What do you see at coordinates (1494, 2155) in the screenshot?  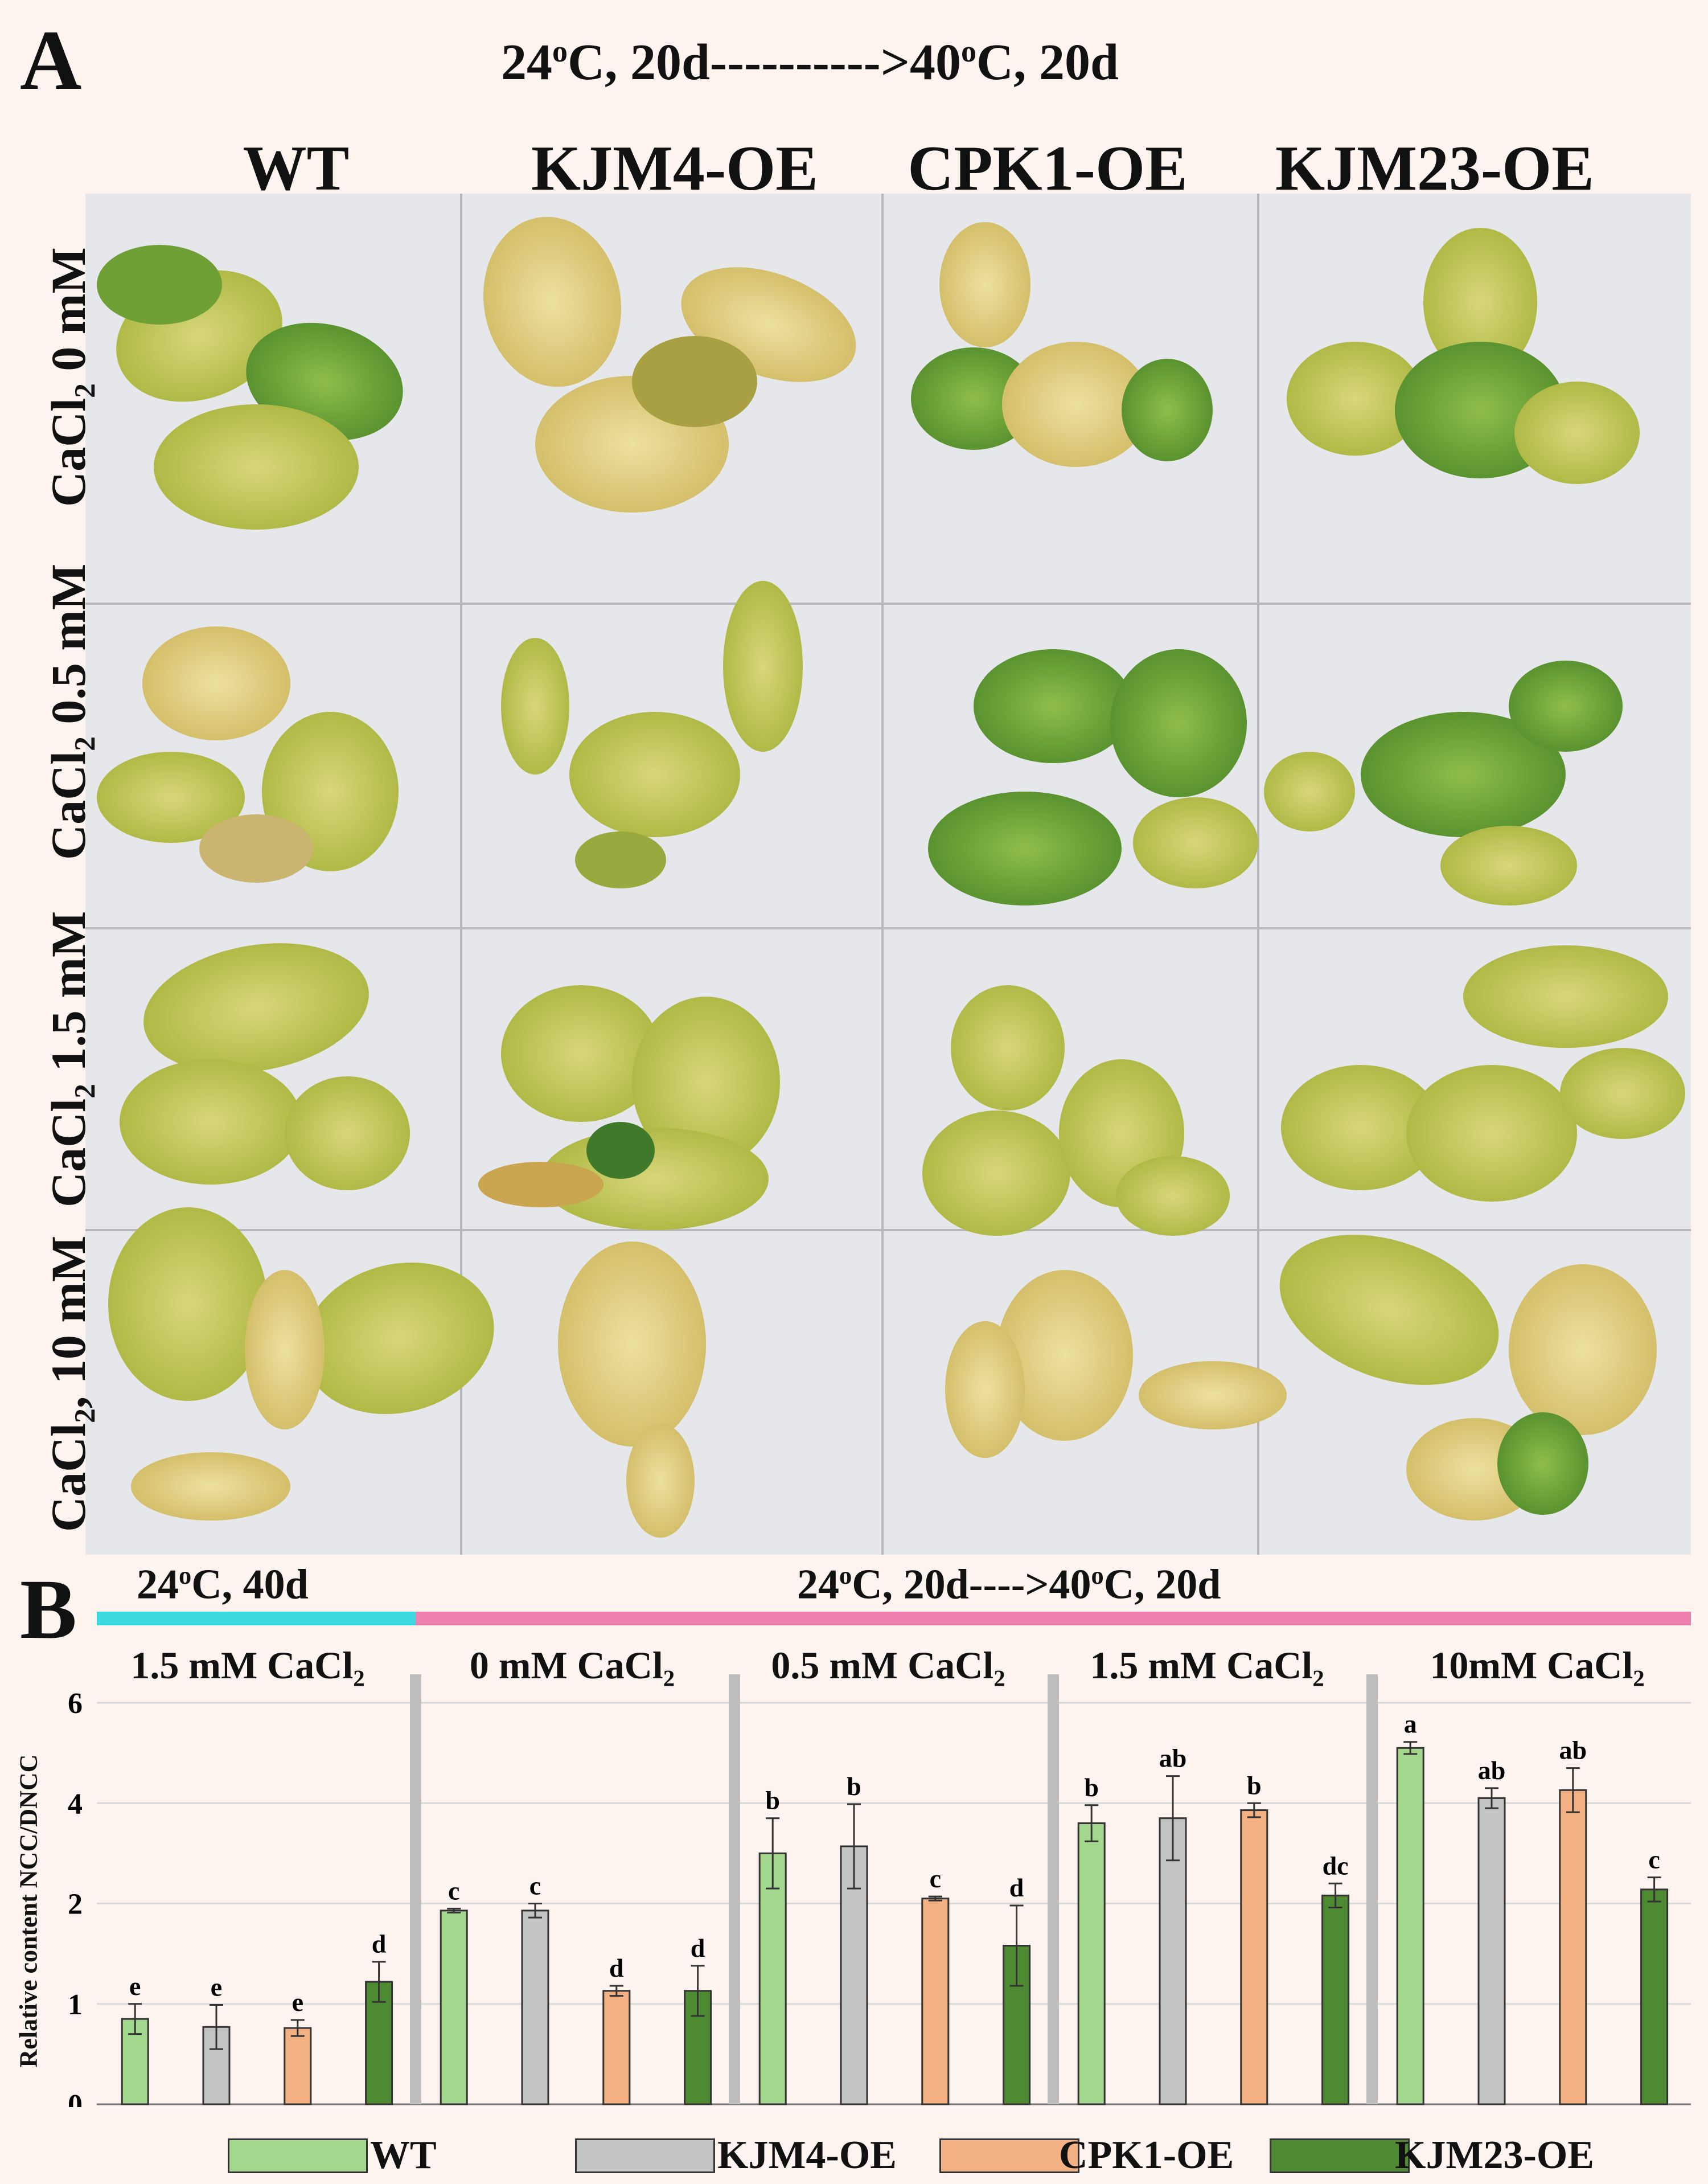 I see `legend-label-kjm23-oe: KJM23-OE` at bounding box center [1494, 2155].